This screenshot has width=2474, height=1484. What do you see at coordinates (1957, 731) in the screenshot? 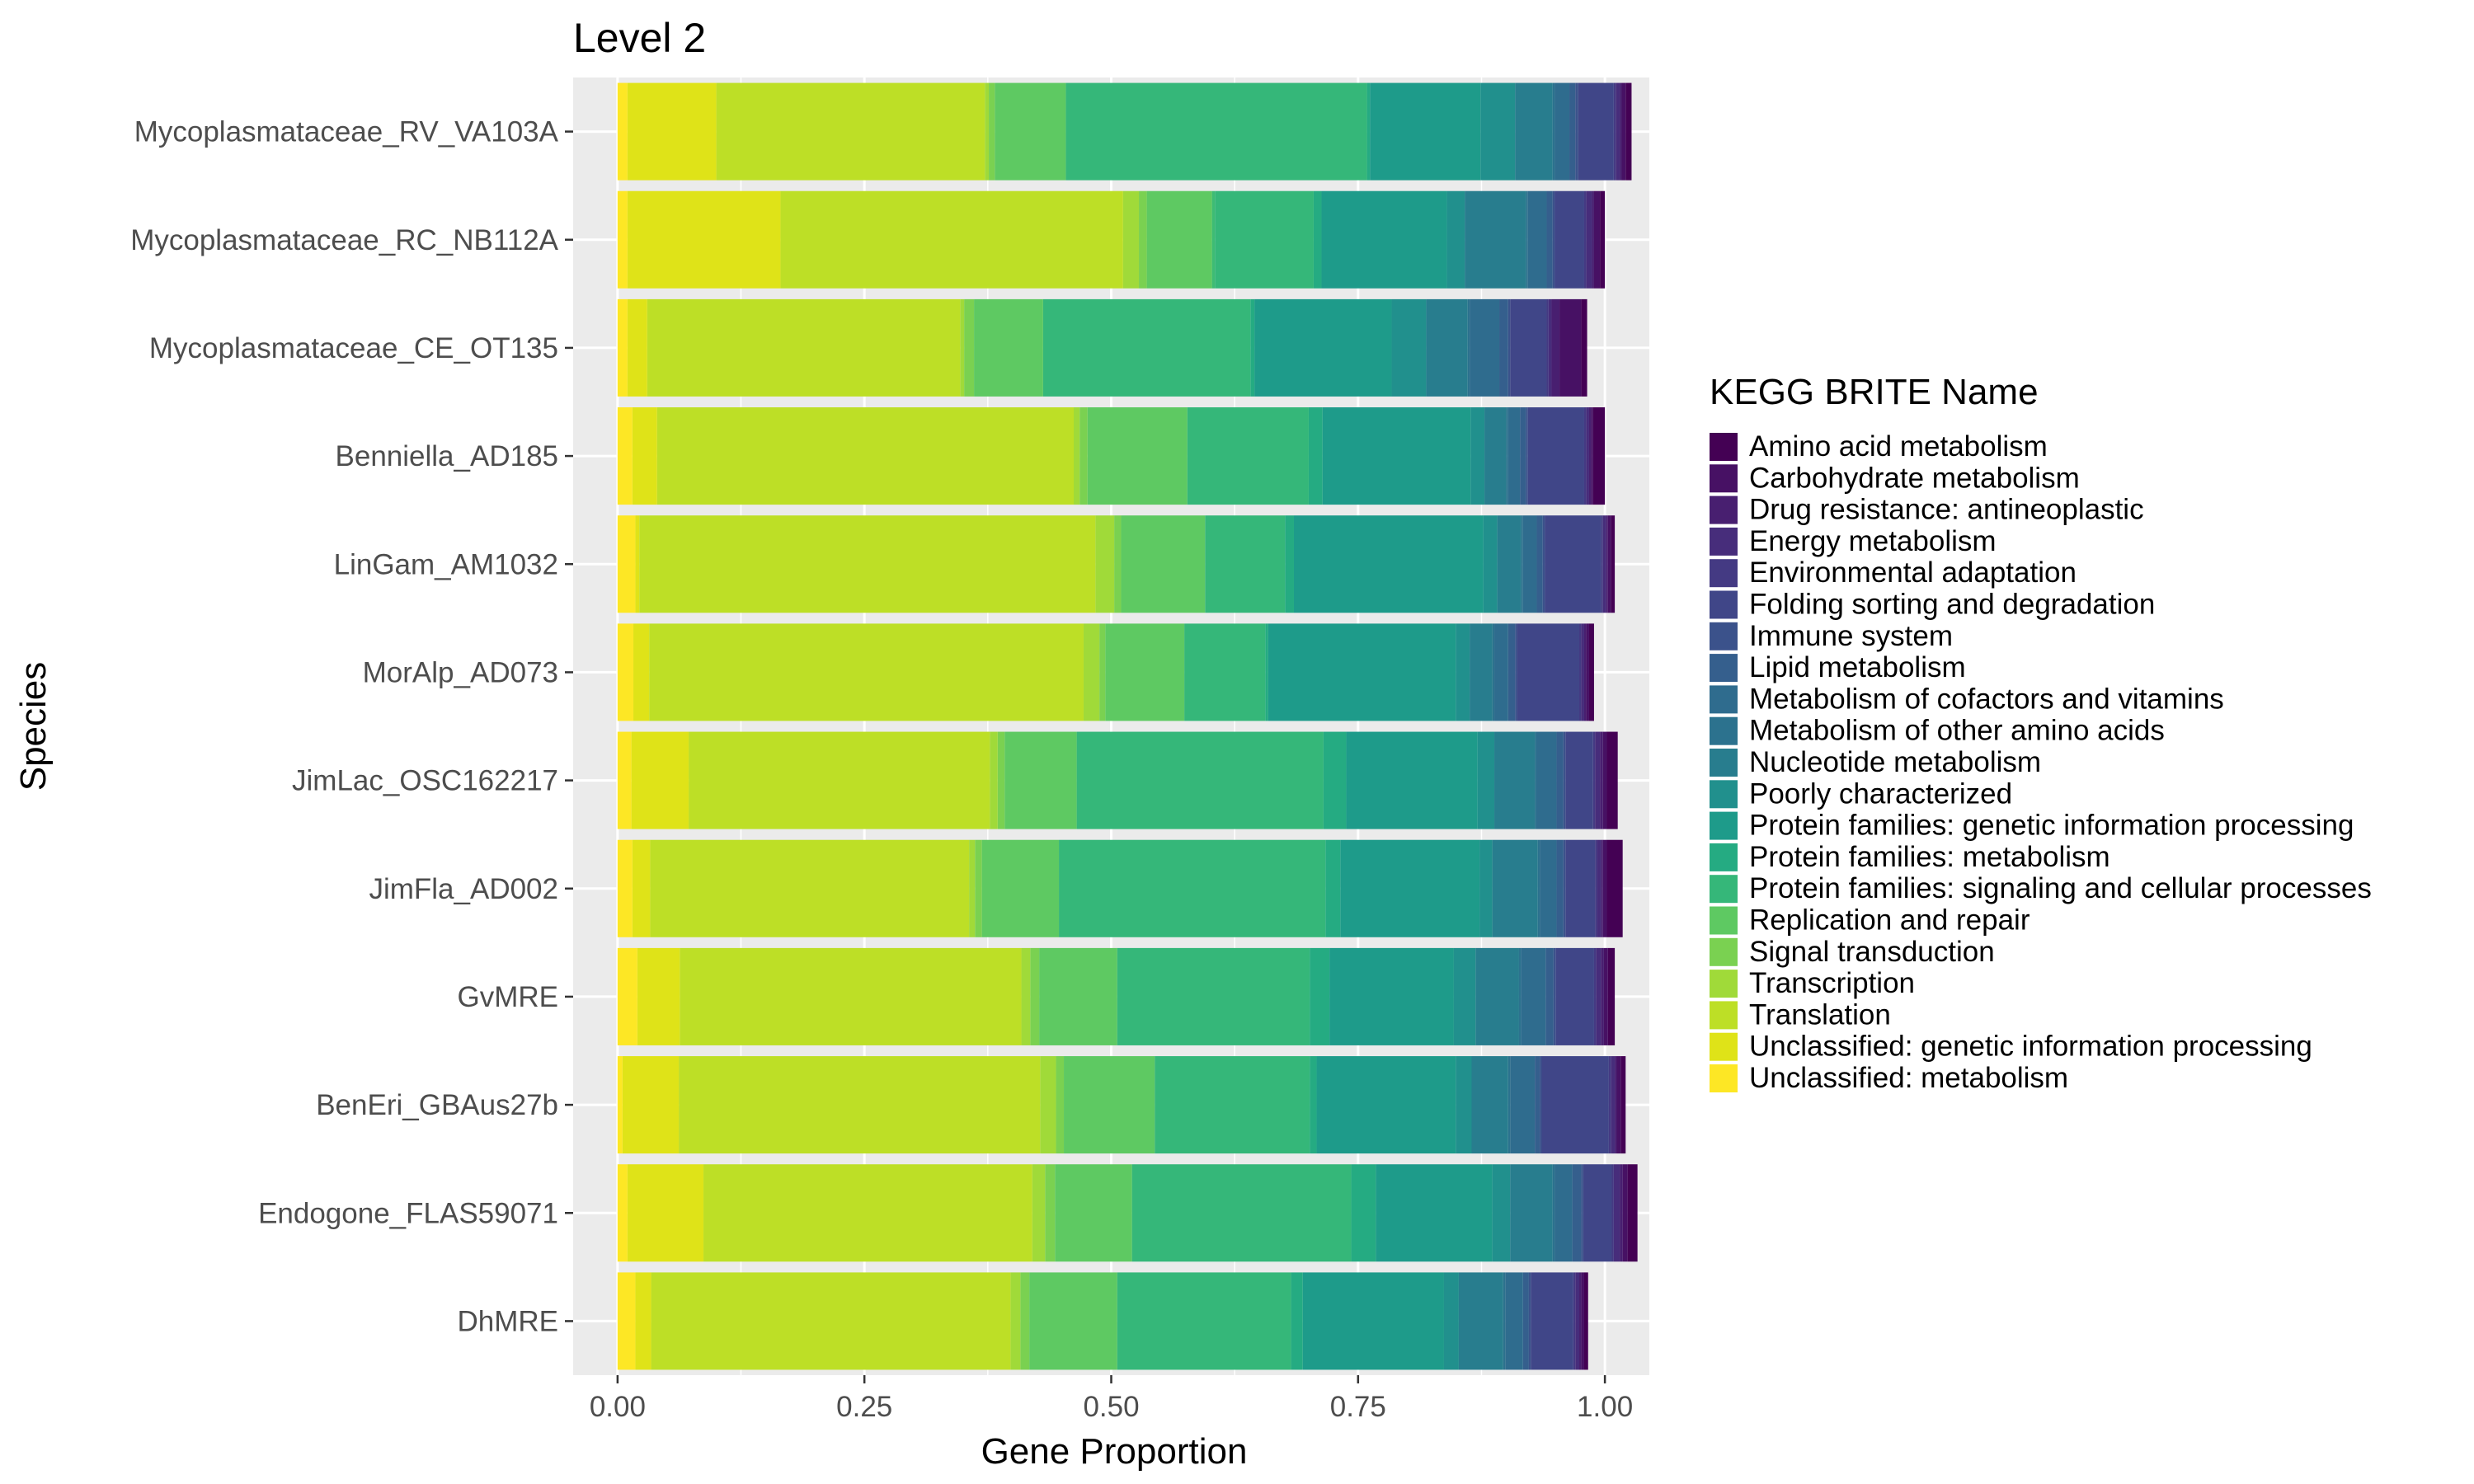
I see `legend-label: Metabolism of other amino acids` at bounding box center [1957, 731].